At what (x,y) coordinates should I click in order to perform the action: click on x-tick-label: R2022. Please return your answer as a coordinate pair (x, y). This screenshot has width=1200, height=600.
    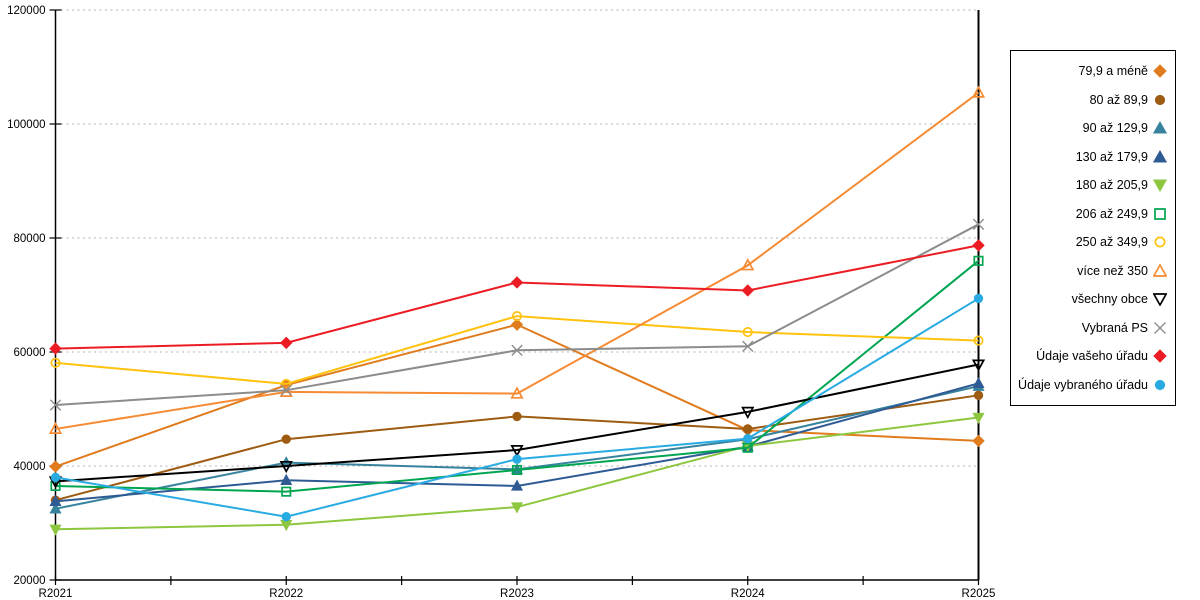
    Looking at the image, I should click on (286, 594).